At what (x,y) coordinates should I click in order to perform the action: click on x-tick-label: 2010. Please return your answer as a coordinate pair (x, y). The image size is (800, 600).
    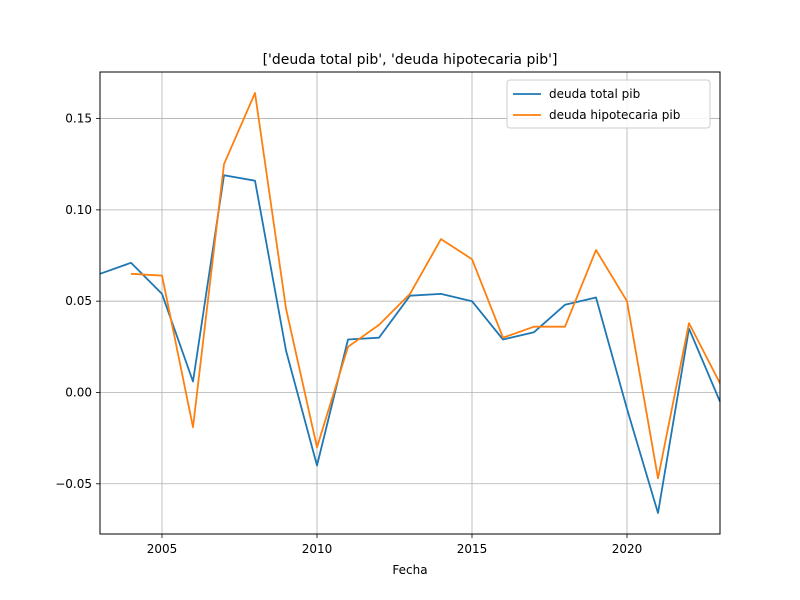
    Looking at the image, I should click on (317, 549).